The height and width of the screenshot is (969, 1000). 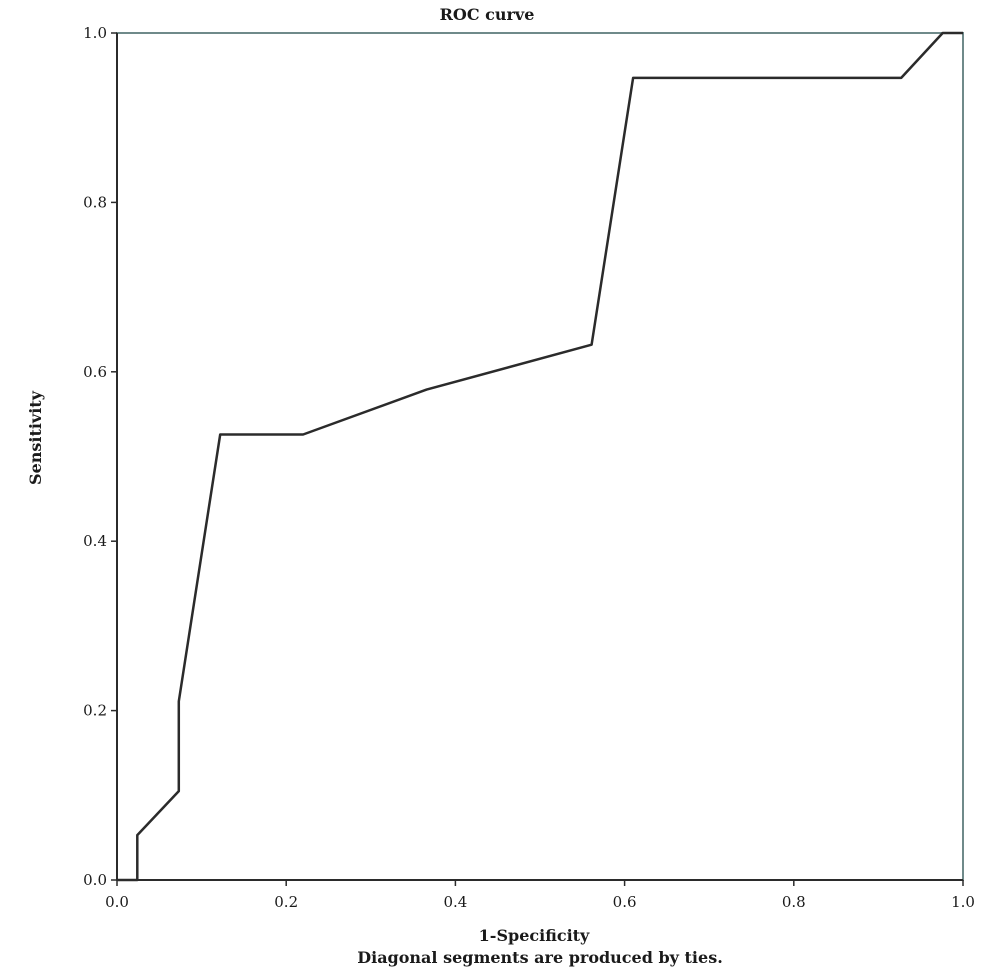 I want to click on x-tick-label: 0.2, so click(x=286, y=902).